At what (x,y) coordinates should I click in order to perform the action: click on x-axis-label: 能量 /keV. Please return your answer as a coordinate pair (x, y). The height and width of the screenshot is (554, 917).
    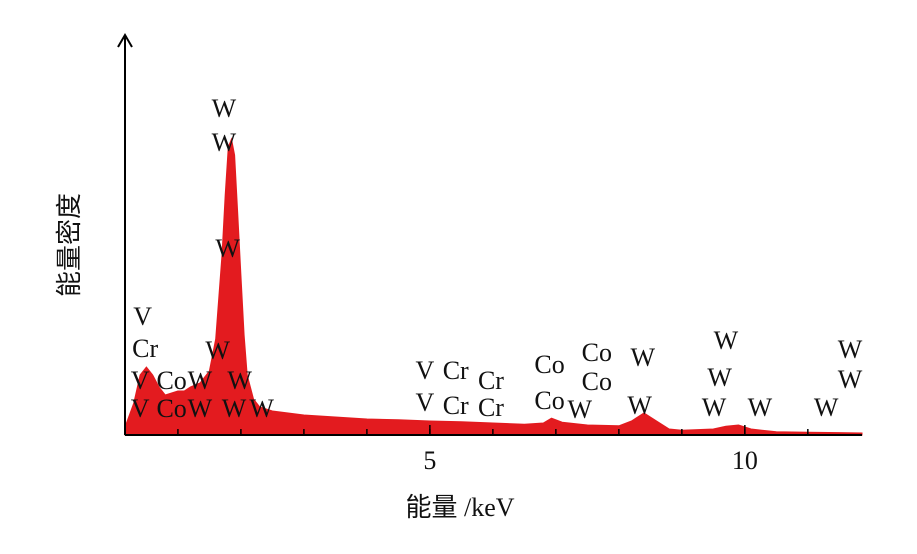
    Looking at the image, I should click on (459, 507).